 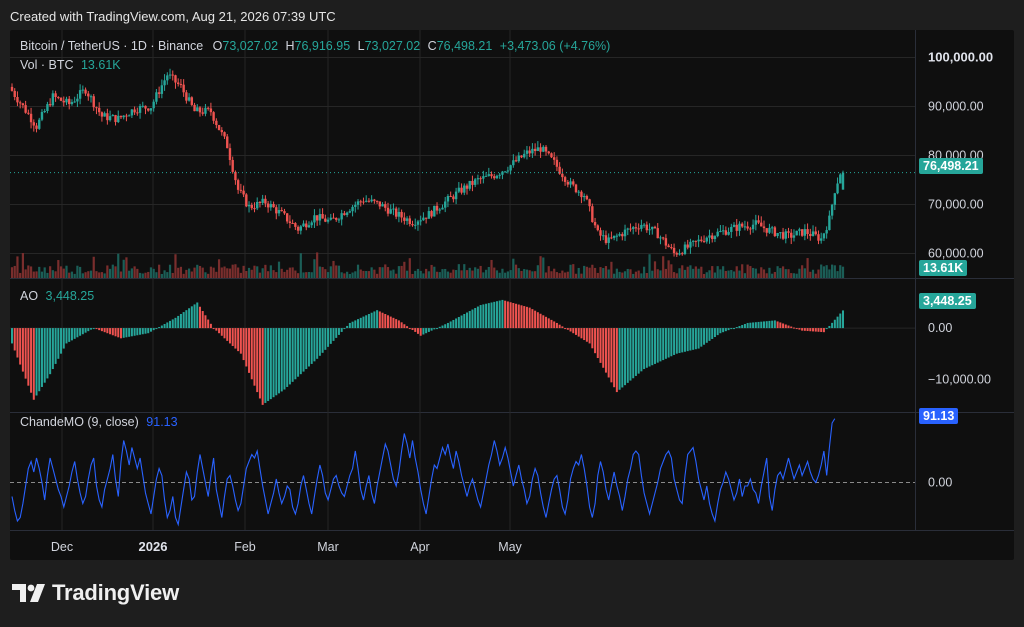 I want to click on ao-label: AO, so click(x=29, y=296).